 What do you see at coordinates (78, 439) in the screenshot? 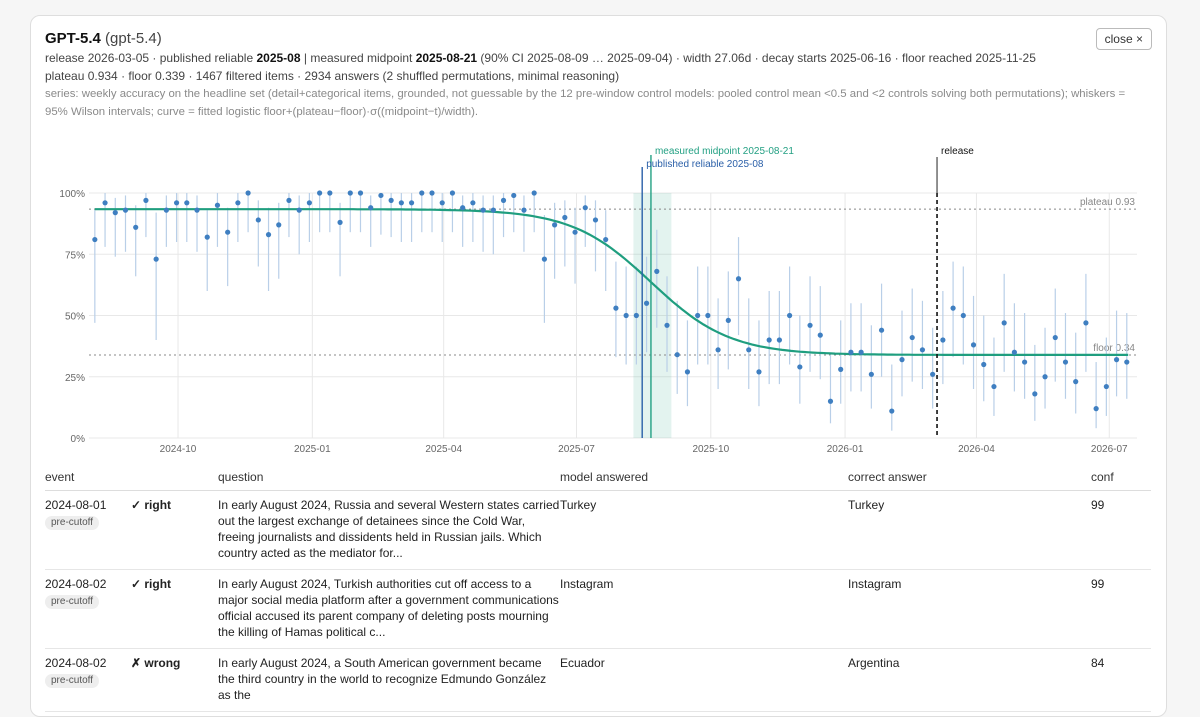
I see `y-tick-label: 0%` at bounding box center [78, 439].